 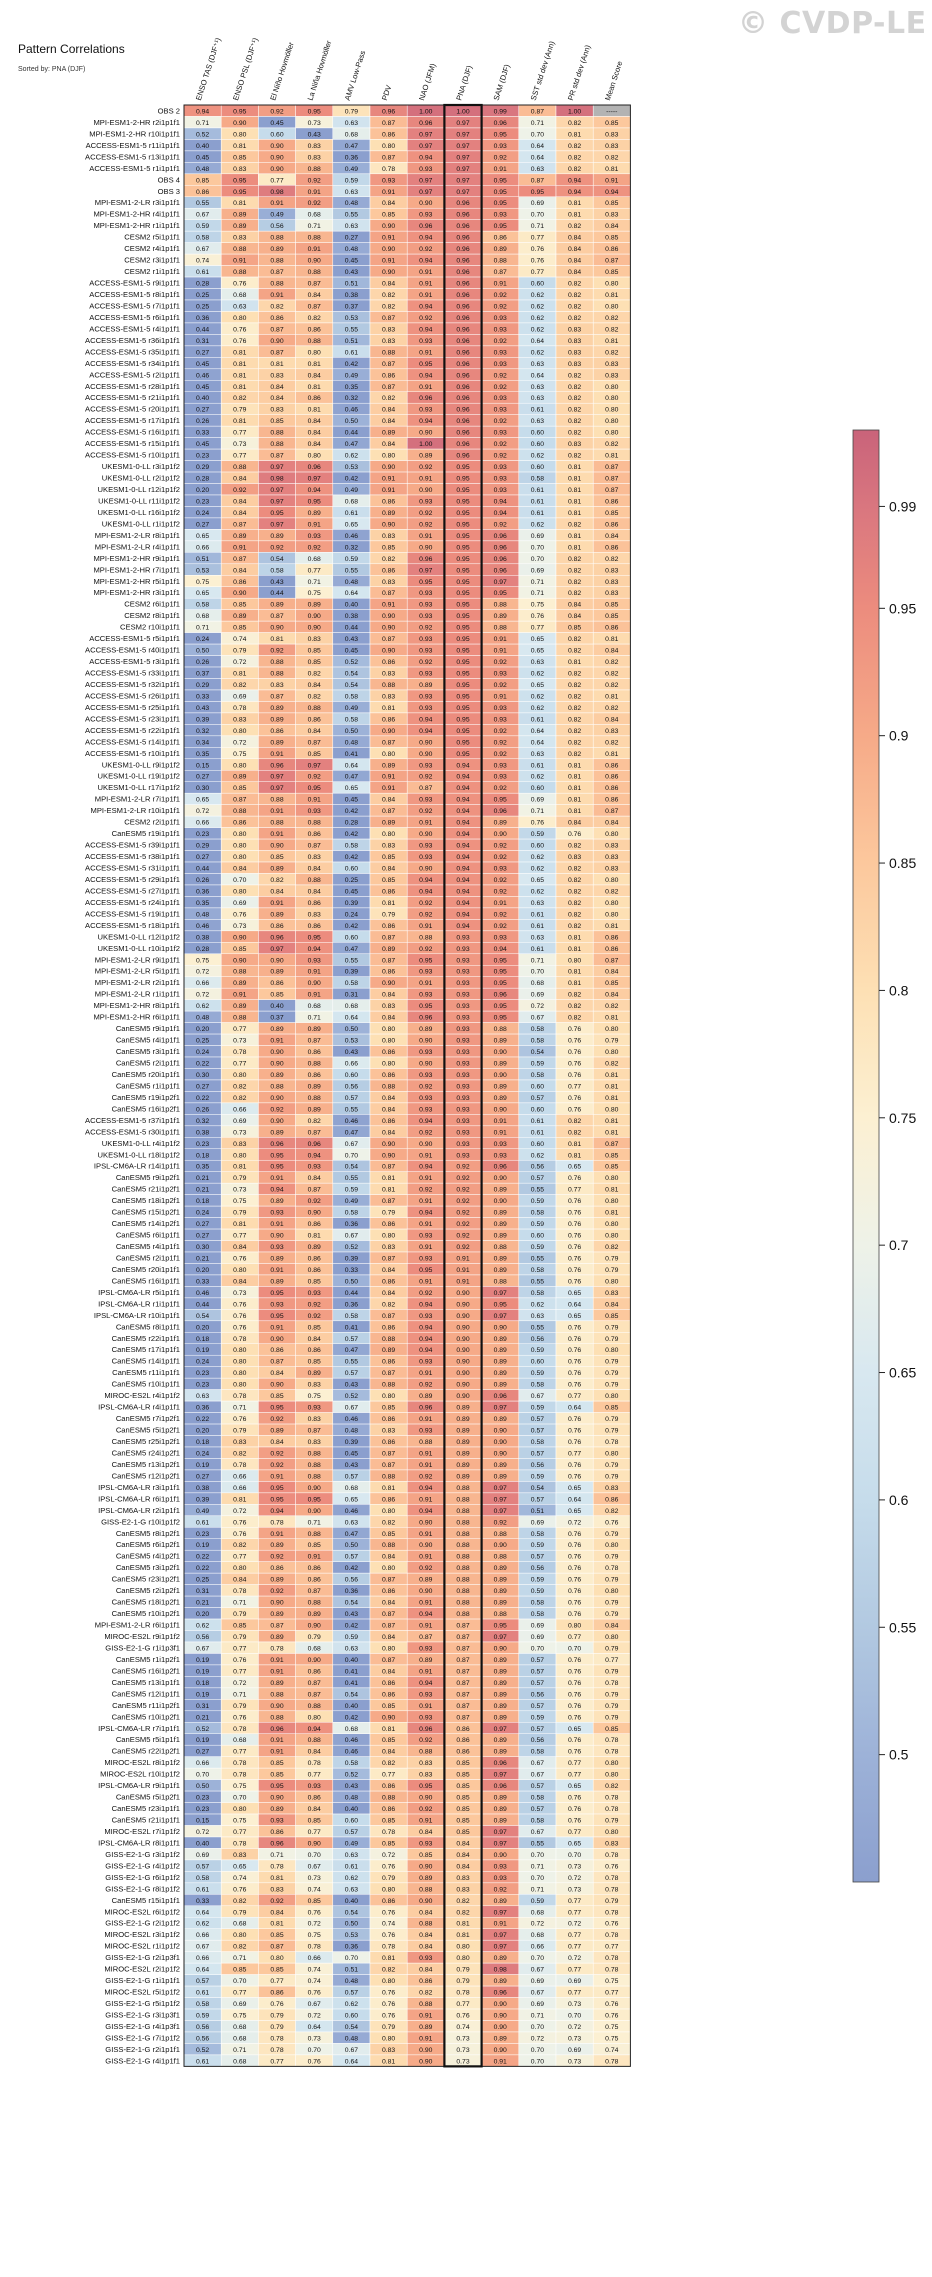 What do you see at coordinates (611, 2038) in the screenshot?
I see `cell-value: 0.75` at bounding box center [611, 2038].